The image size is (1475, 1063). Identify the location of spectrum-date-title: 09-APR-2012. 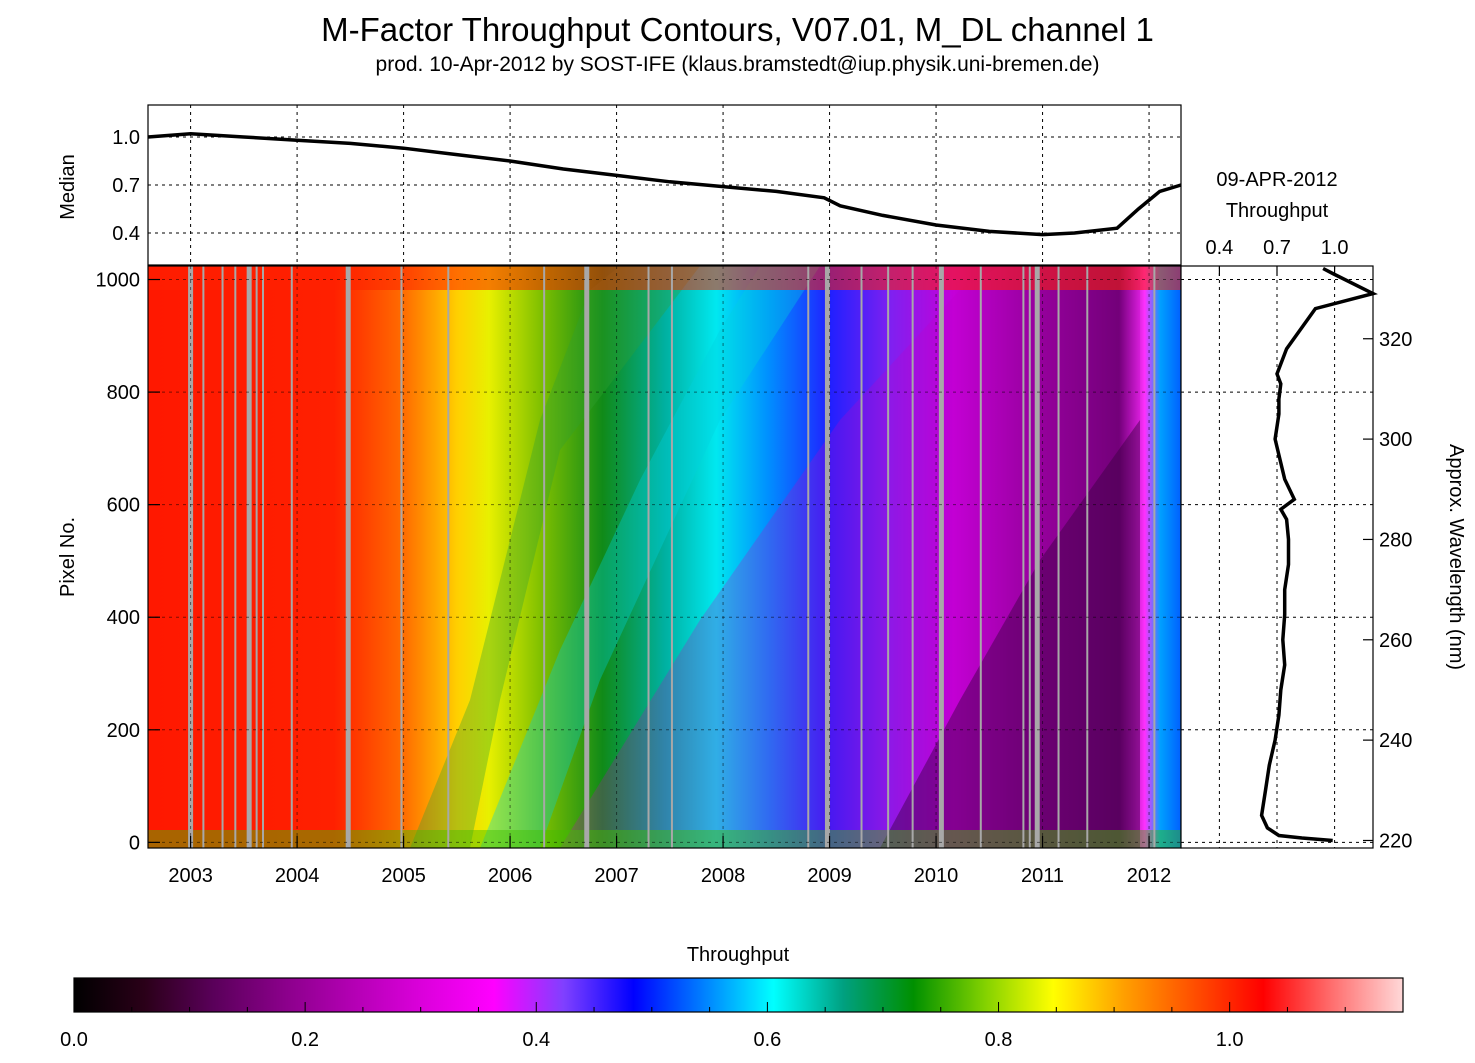
(1276, 180).